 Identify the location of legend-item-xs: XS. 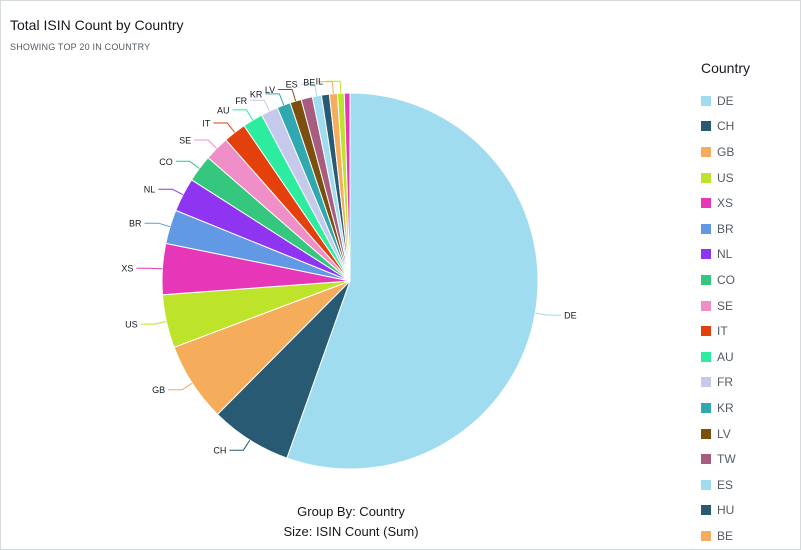
(750, 203).